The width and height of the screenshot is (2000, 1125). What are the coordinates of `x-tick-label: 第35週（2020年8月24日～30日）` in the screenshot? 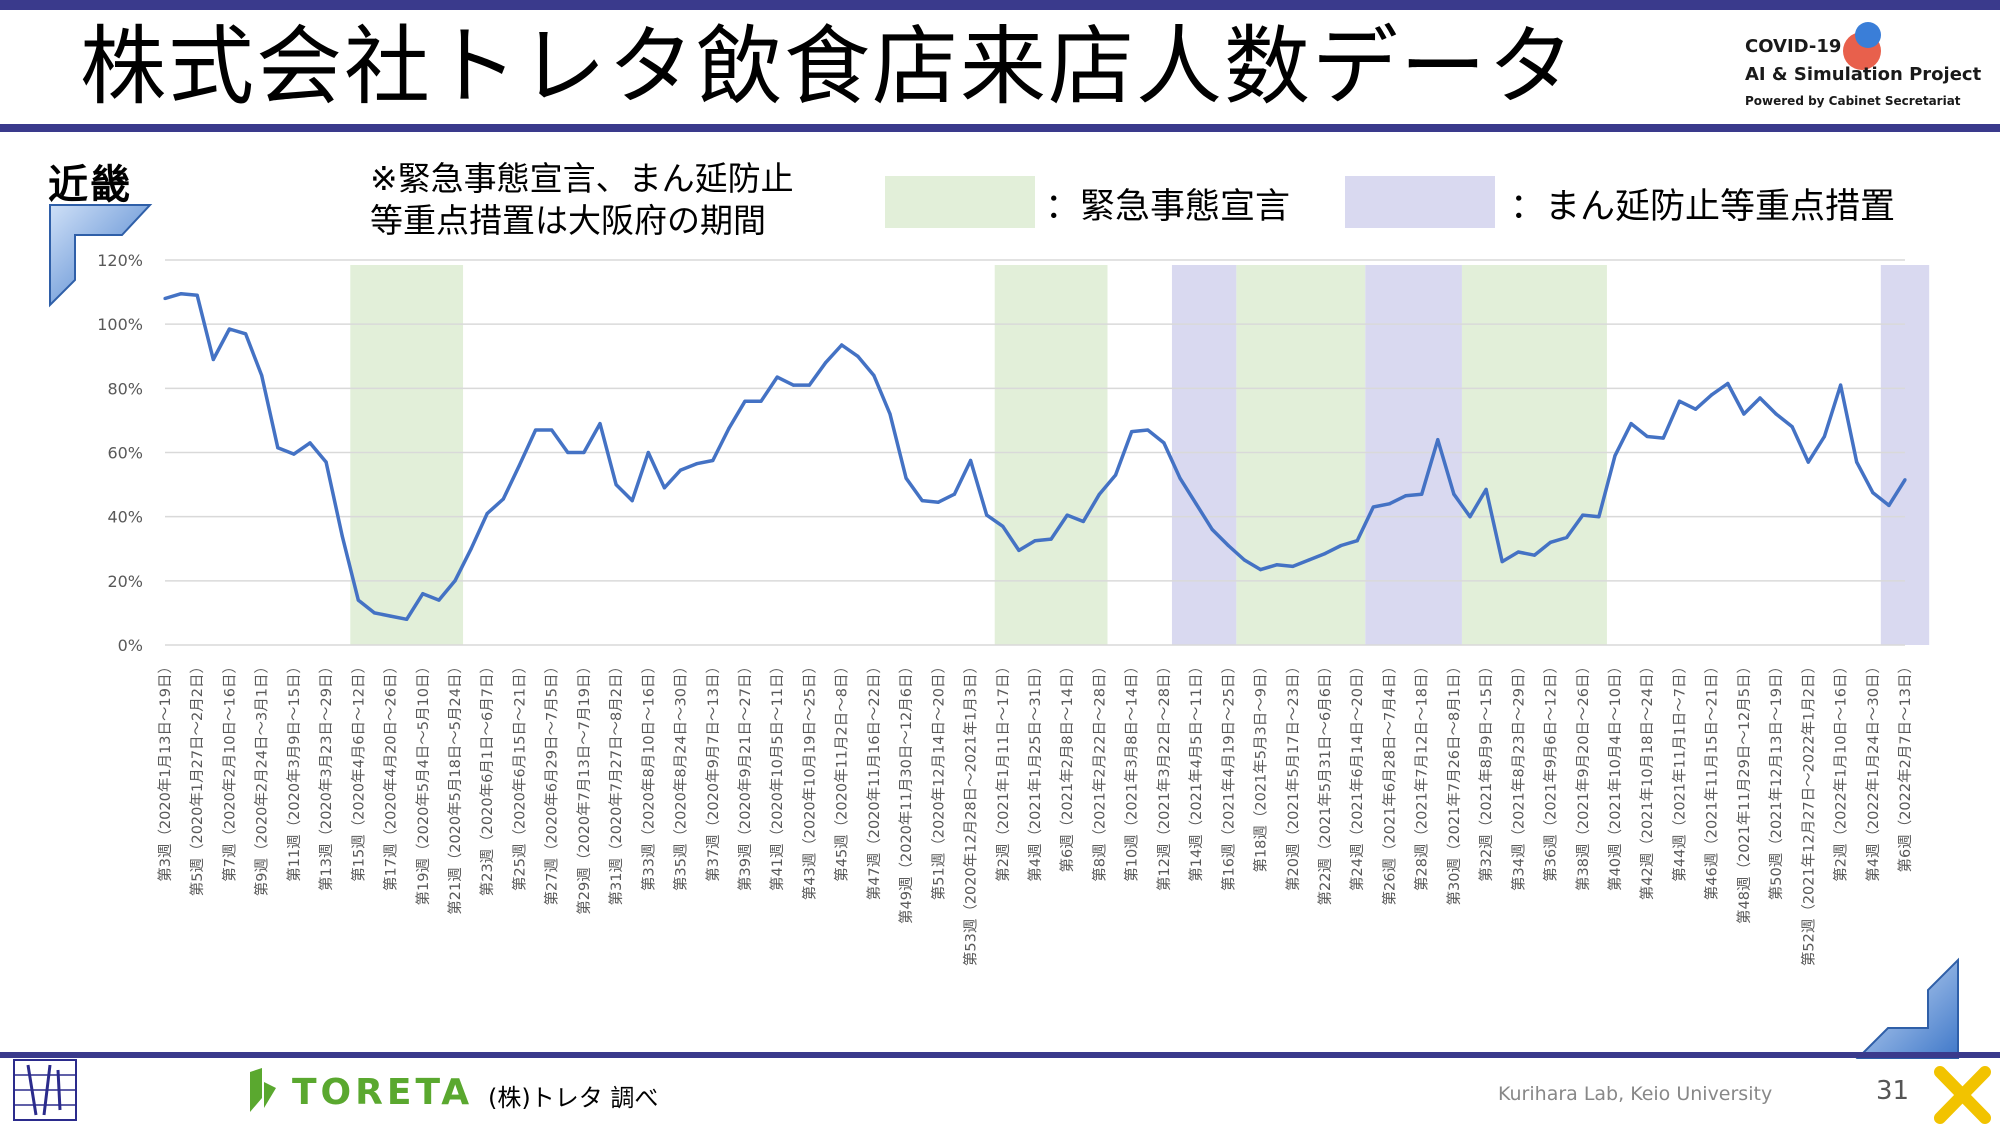 It's located at (681, 775).